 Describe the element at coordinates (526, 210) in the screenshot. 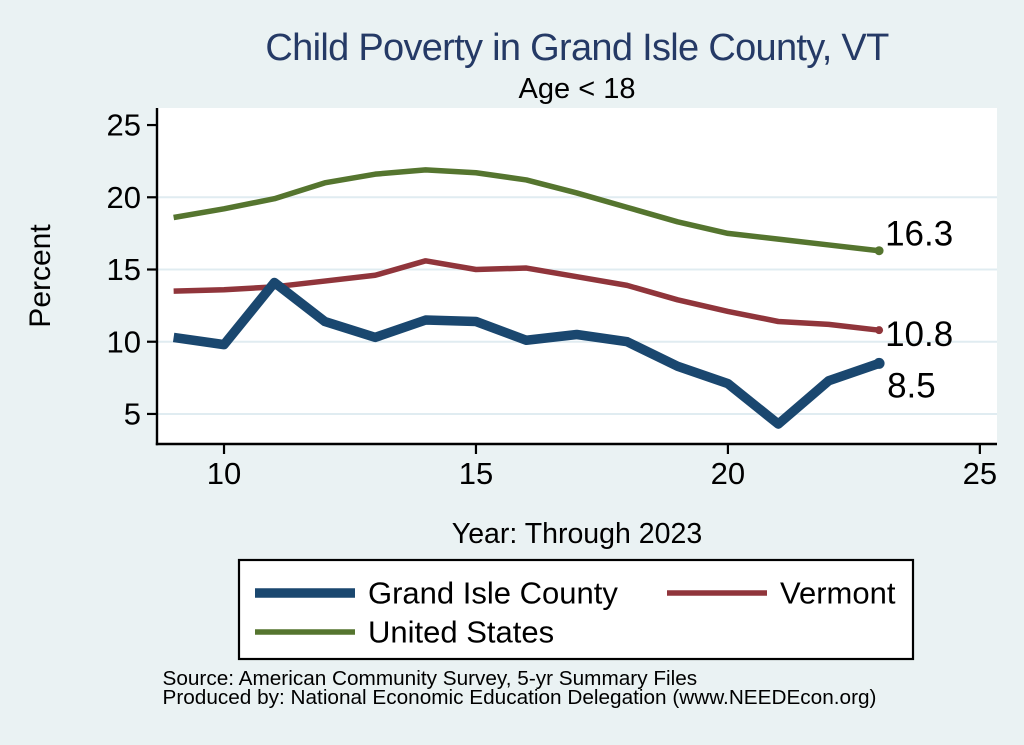

I see `series-line-united-states` at that location.